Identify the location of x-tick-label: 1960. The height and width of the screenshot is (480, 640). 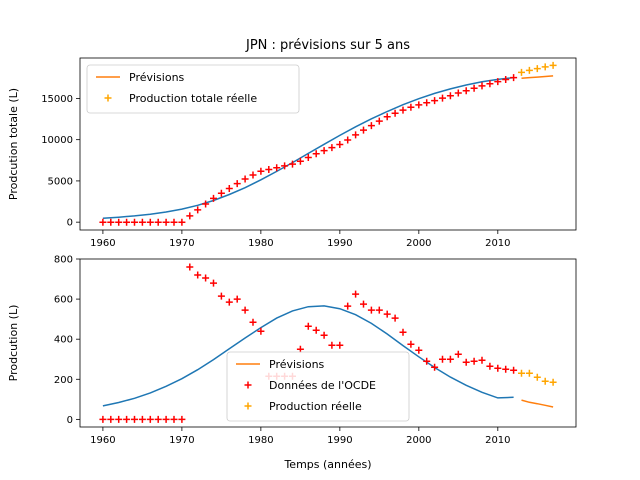
(102, 440).